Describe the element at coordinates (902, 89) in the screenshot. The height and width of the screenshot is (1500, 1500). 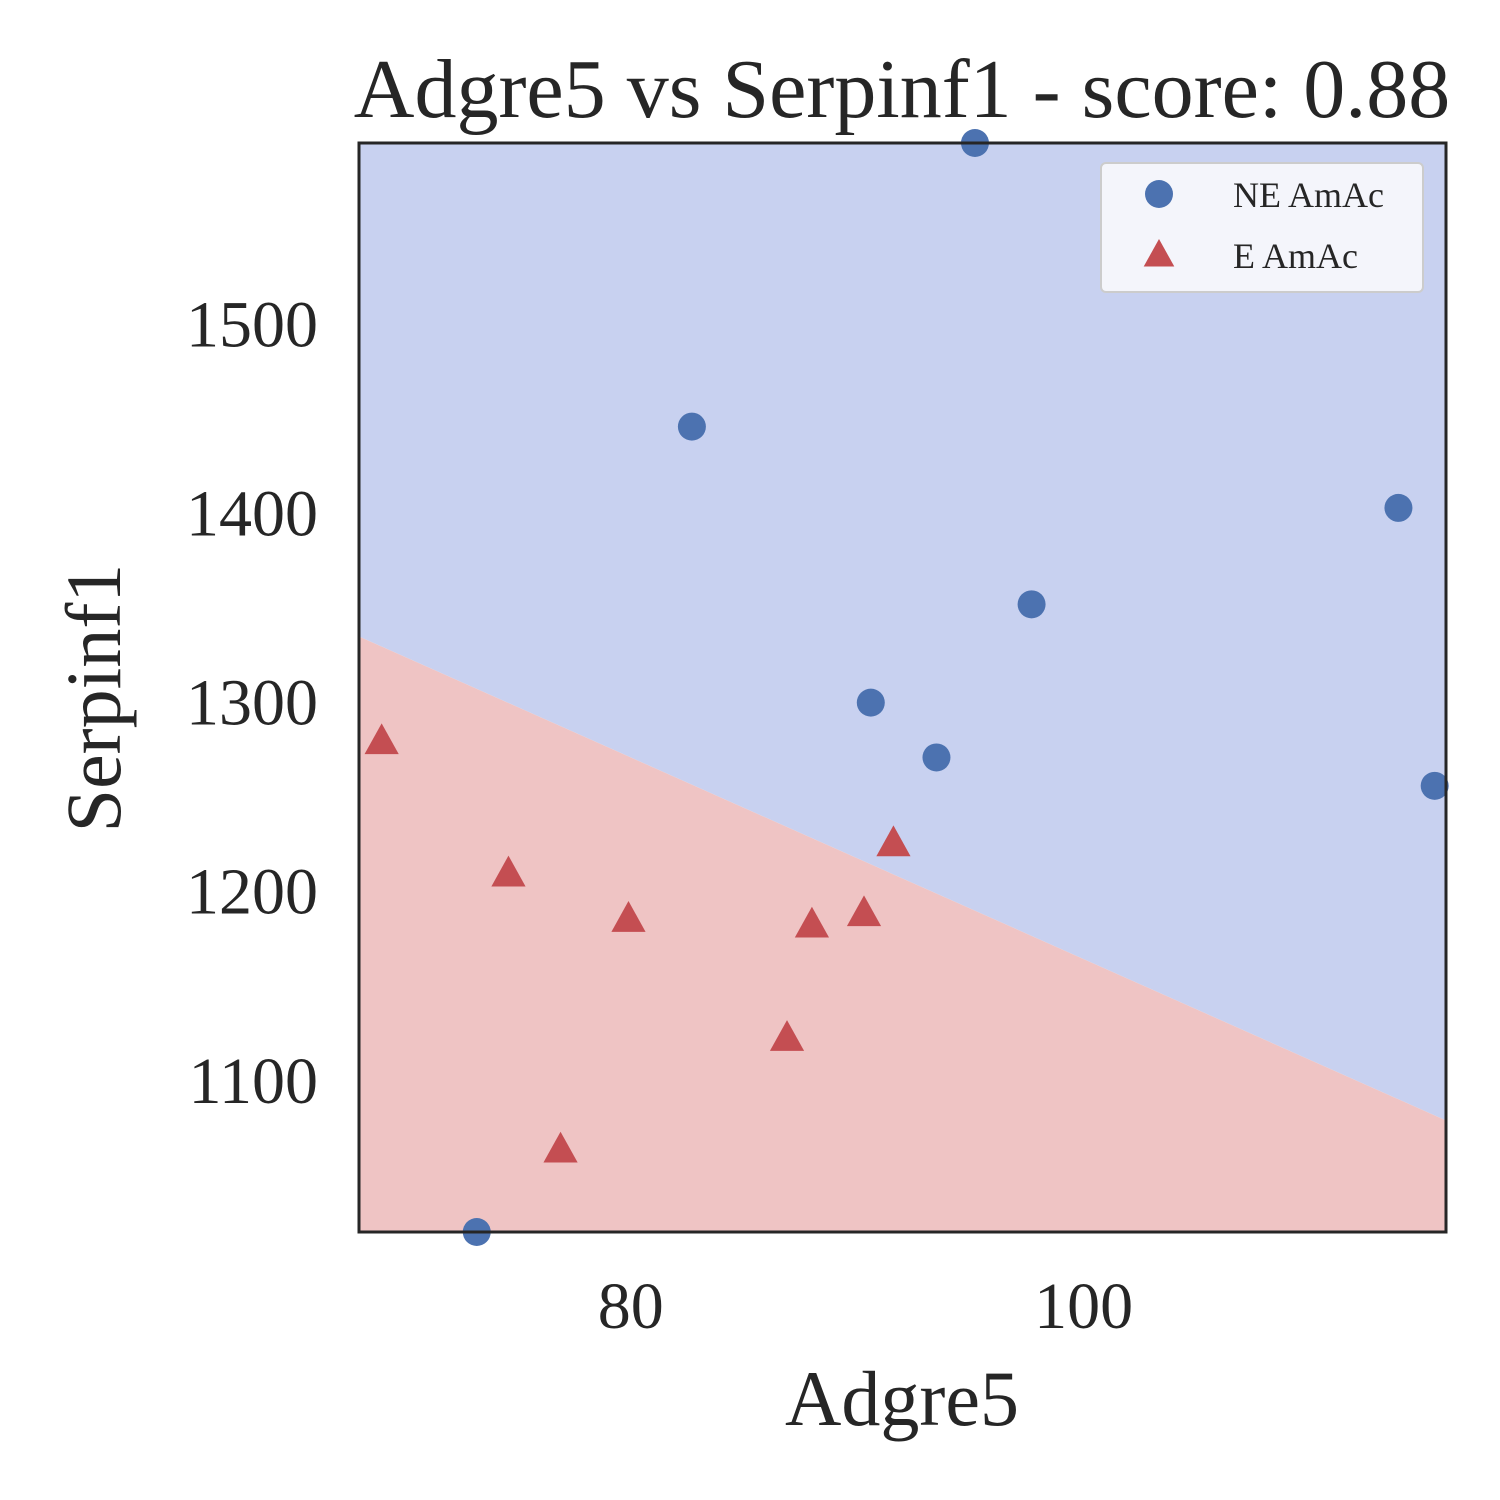
I see `chart-title: Adgre5 vs Serpinf1 - score: 0.88` at that location.